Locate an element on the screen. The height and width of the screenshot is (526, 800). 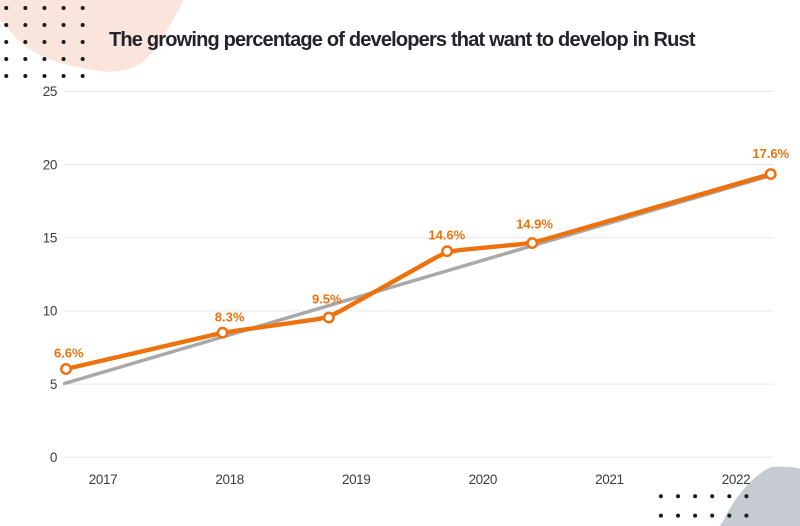
svg-text: 15 is located at coordinates (50, 238).